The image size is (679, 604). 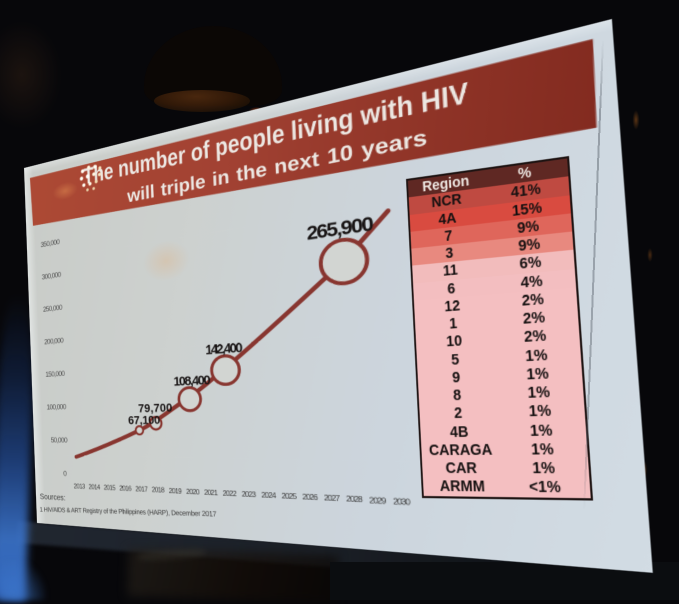 I want to click on svg-text: 2023, so click(x=249, y=495).